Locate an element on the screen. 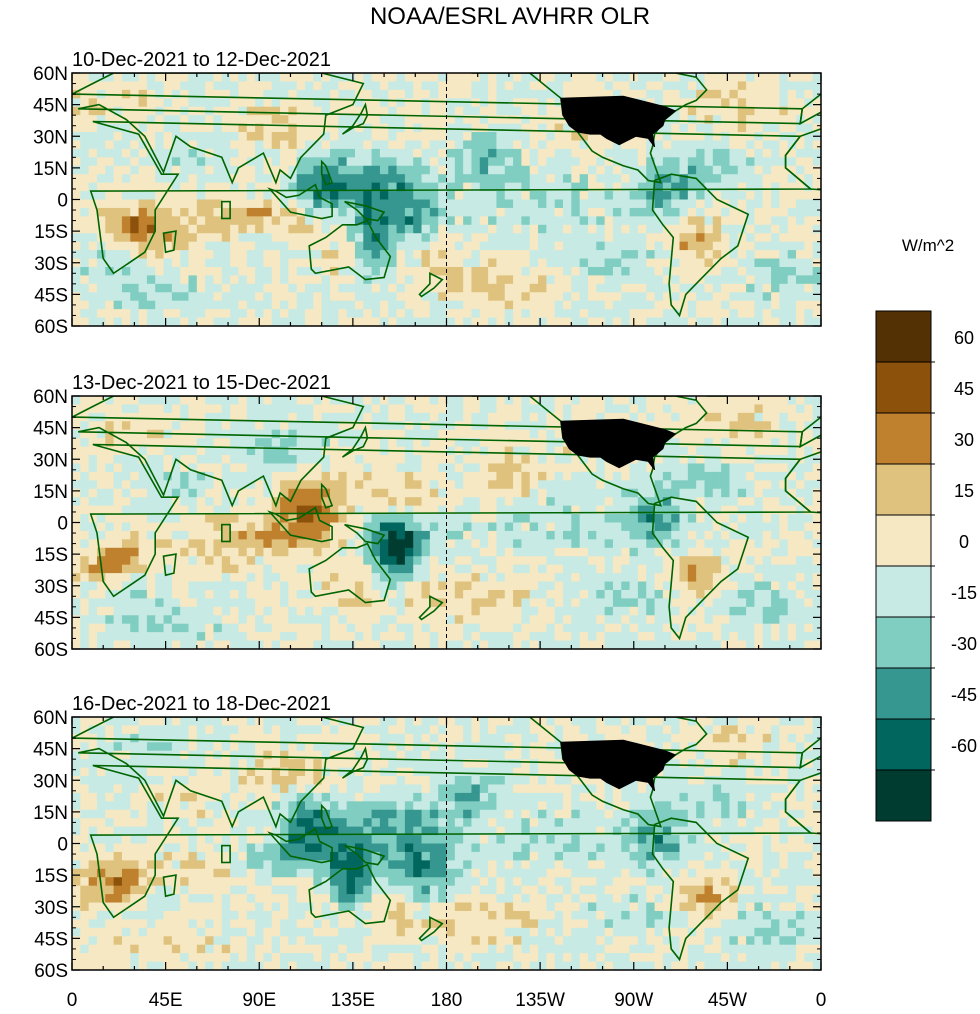 The width and height of the screenshot is (980, 1014). colorbar-label: 60 is located at coordinates (964, 338).